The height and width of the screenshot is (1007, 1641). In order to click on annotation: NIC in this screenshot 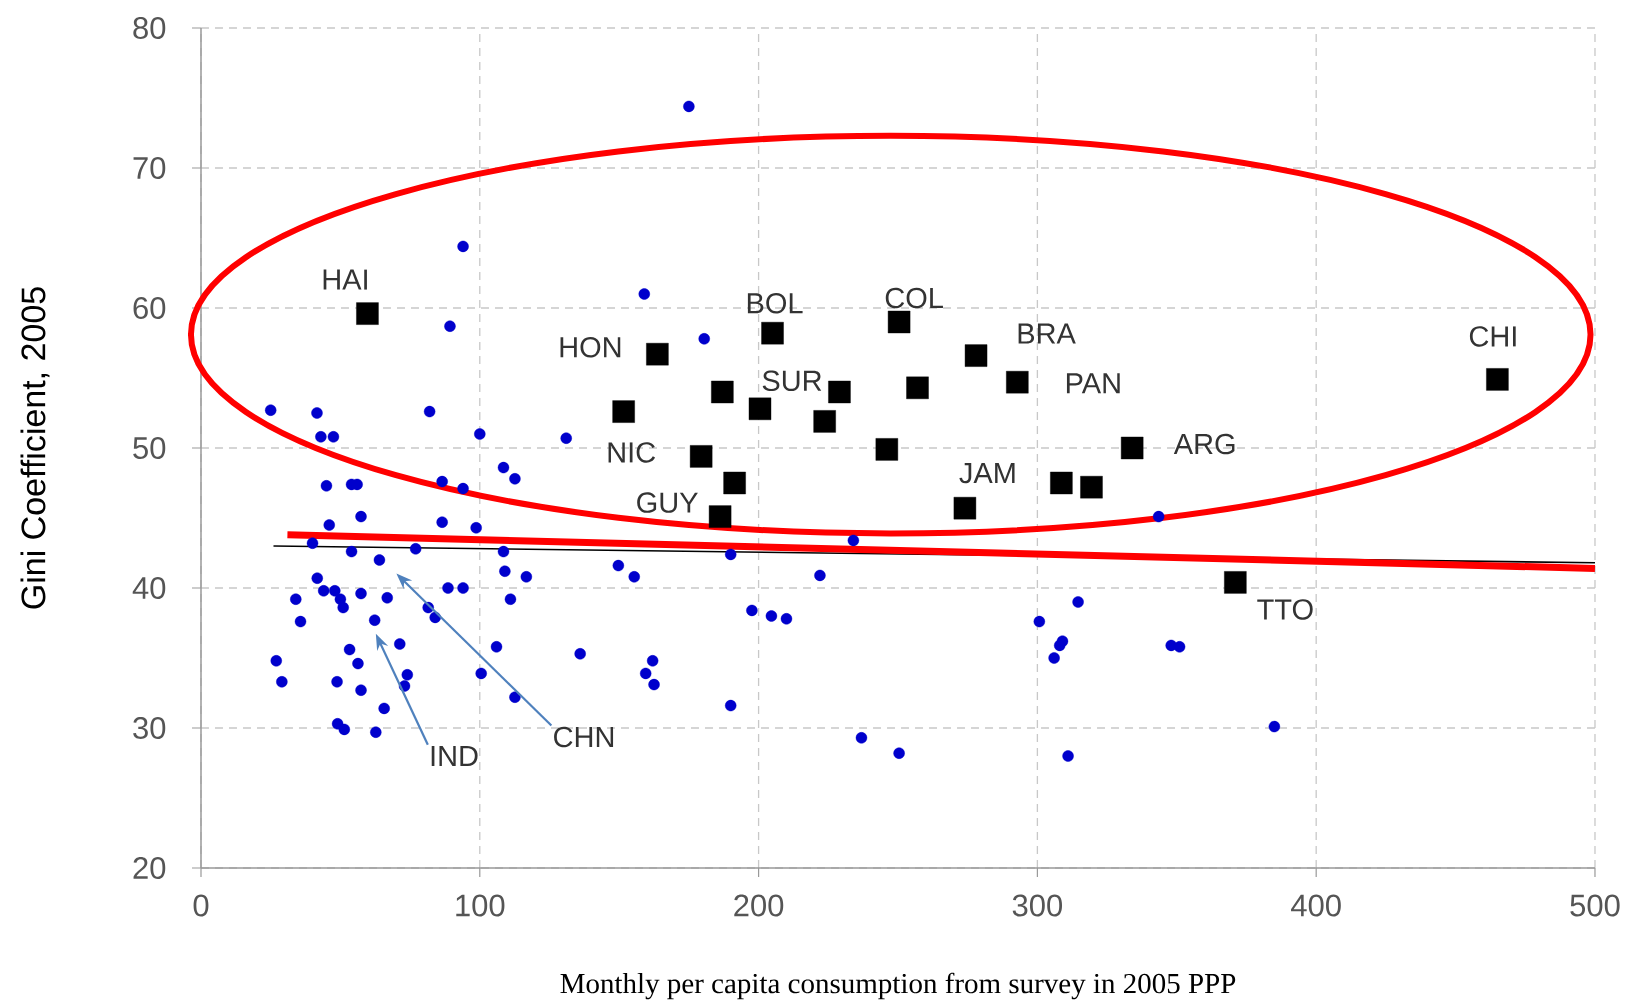, I will do `click(632, 452)`.